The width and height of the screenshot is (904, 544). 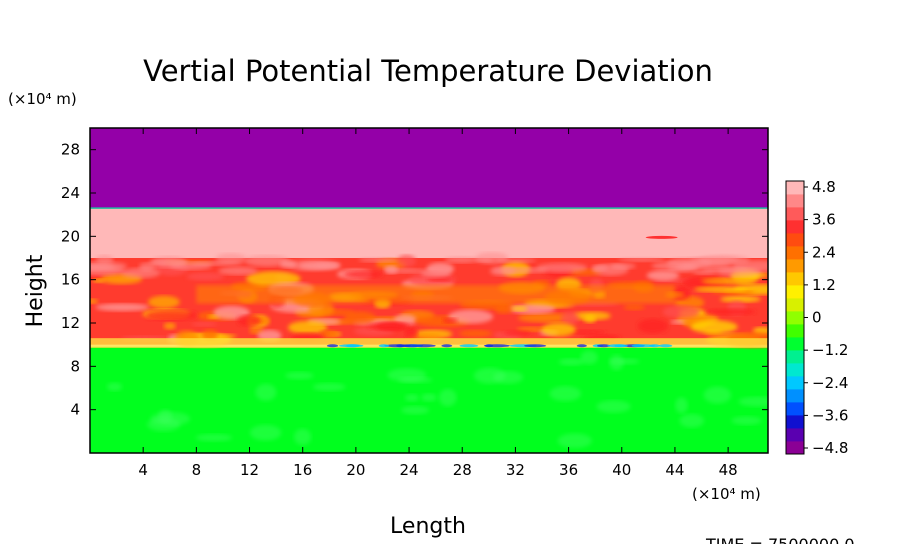 What do you see at coordinates (429, 168) in the screenshot?
I see `layer-stratosphere` at bounding box center [429, 168].